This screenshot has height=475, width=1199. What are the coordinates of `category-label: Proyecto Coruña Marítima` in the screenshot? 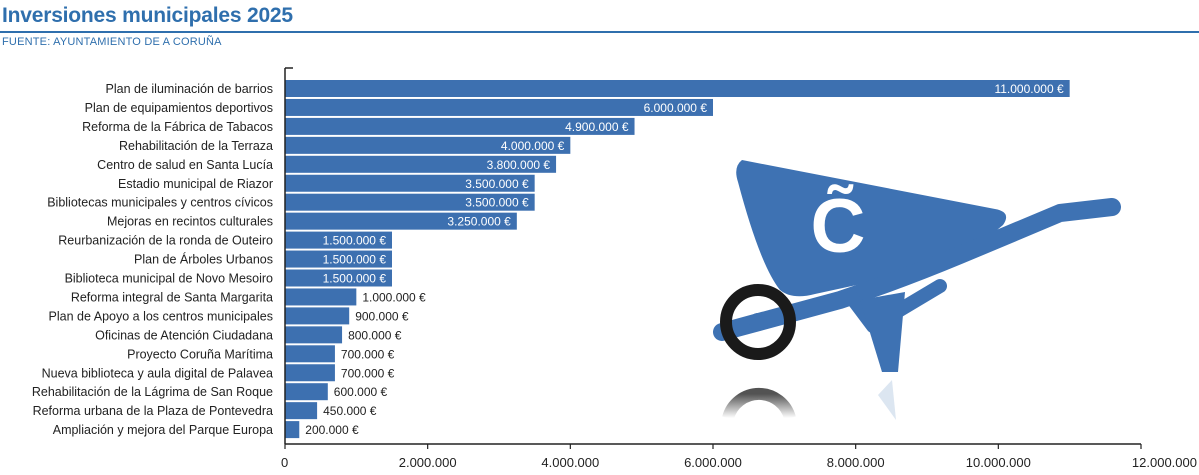 It's located at (200, 354).